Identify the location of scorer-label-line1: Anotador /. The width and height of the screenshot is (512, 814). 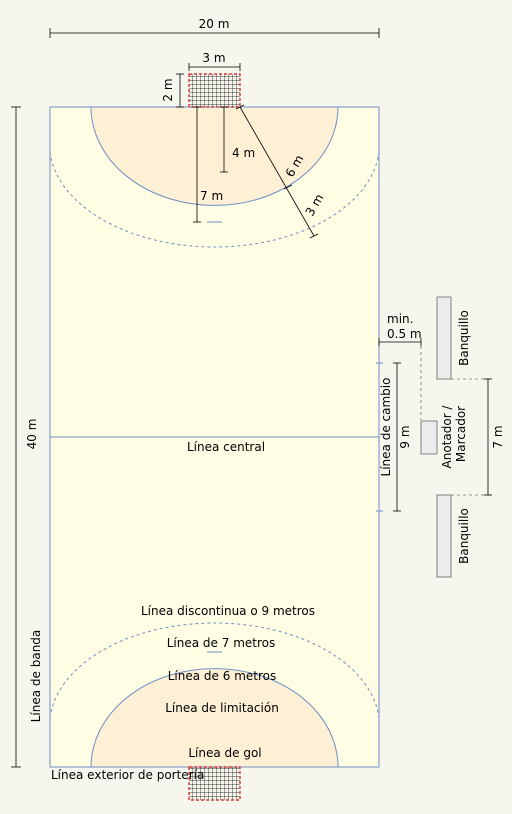
(447, 437).